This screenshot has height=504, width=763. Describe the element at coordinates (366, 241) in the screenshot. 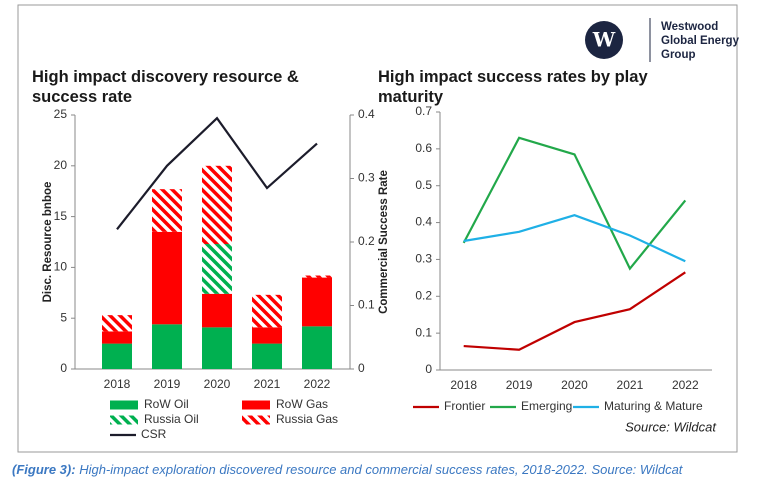

I see `y2-tick-label: 0.2` at that location.